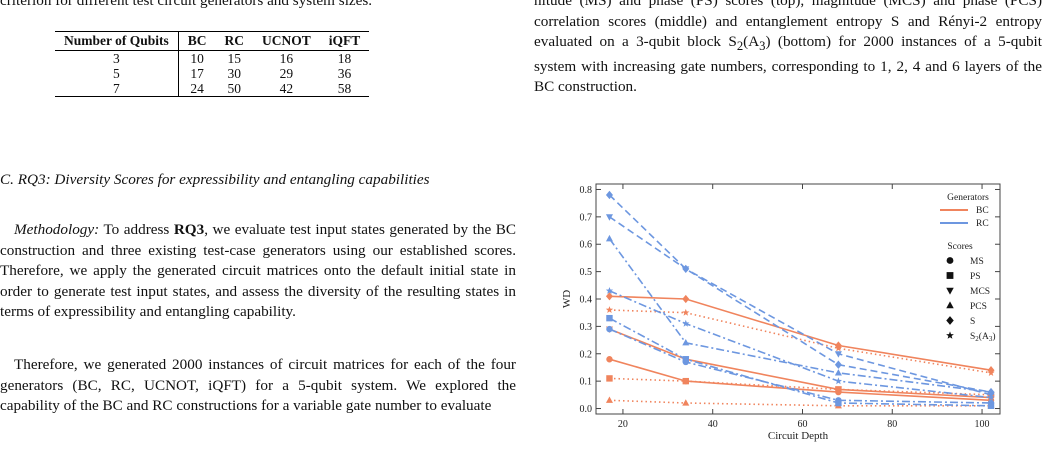 This screenshot has width=1042, height=460. I want to click on paragraph-text: To address, so click(136, 229).